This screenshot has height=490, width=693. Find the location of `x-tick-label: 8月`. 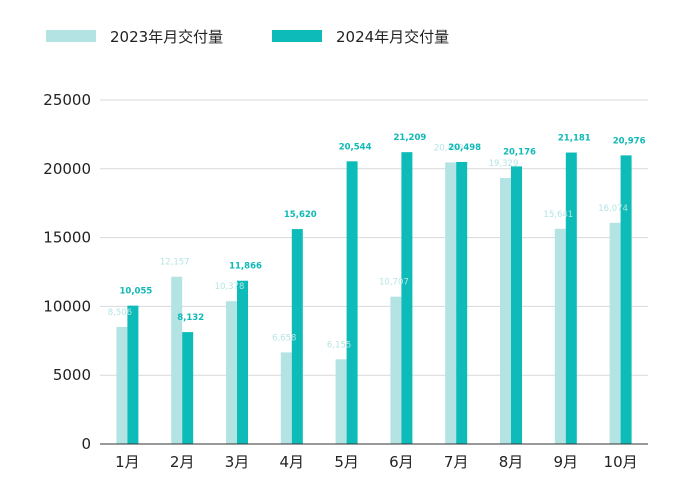

x-tick-label: 8月 is located at coordinates (511, 462).